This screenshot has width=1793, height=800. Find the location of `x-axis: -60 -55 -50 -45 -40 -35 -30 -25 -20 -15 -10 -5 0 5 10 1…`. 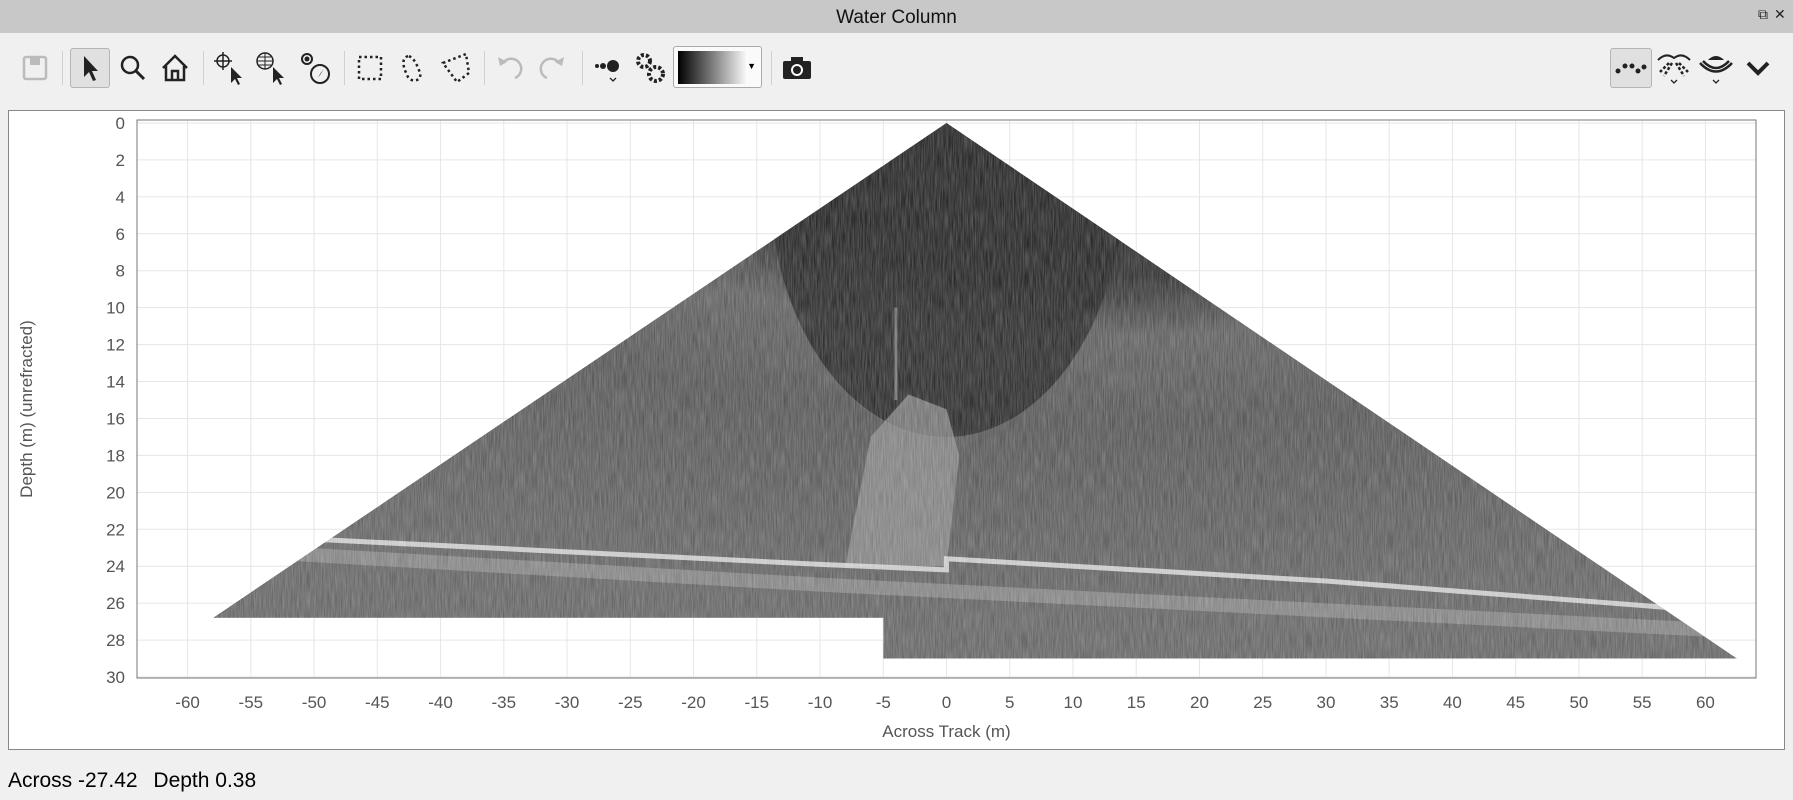

x-axis: -60 -55 -50 -45 -40 -35 -30 -25 -20 -15 -10 -5 0 5 10 1… is located at coordinates (945, 702).